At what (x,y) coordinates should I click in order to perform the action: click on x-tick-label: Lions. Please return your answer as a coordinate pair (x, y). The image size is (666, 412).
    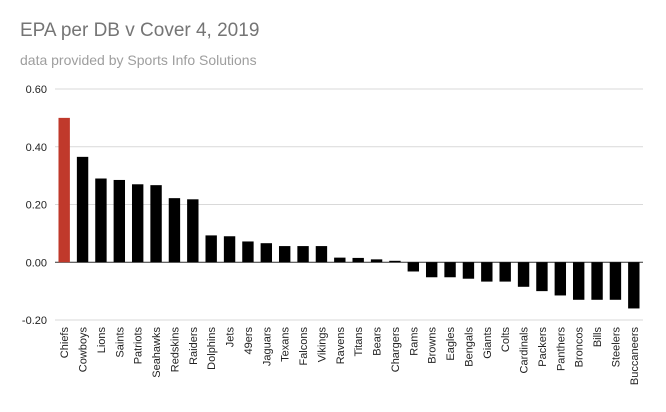
    Looking at the image, I should click on (102, 340).